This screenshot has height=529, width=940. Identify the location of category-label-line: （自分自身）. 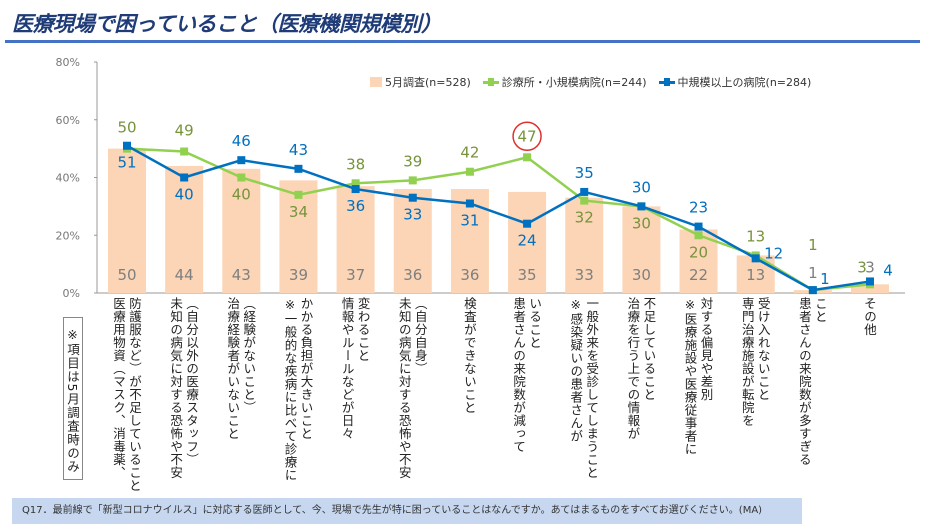
(420, 336).